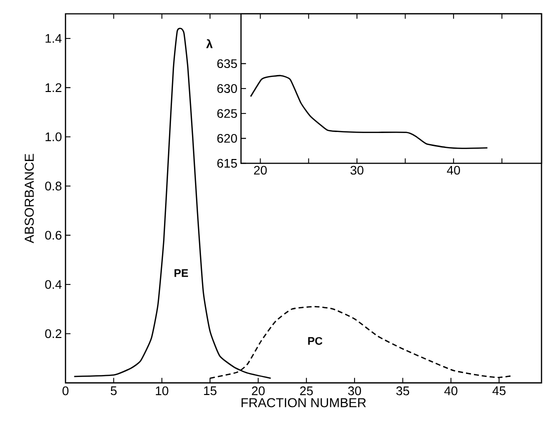 The width and height of the screenshot is (543, 428). Describe the element at coordinates (227, 88) in the screenshot. I see `y-tick-label: 630` at that location.